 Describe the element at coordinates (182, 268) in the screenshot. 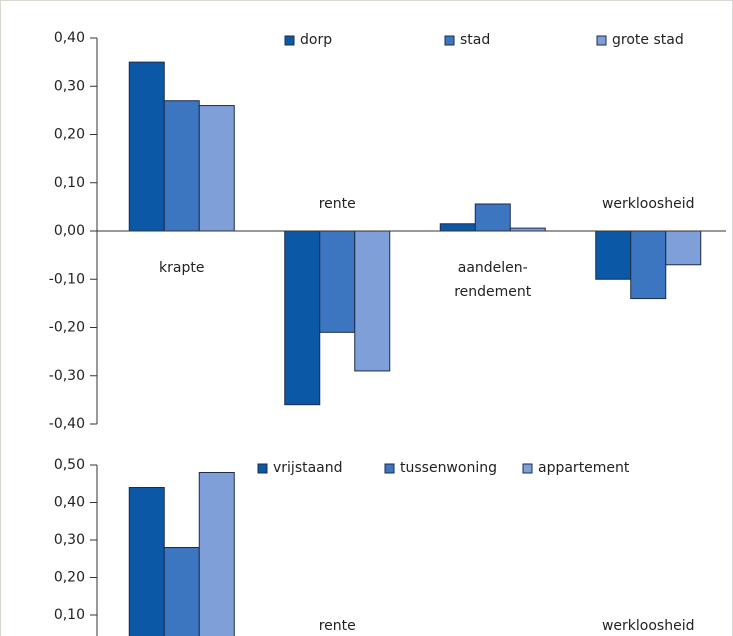

I see `category-label: krapte` at that location.